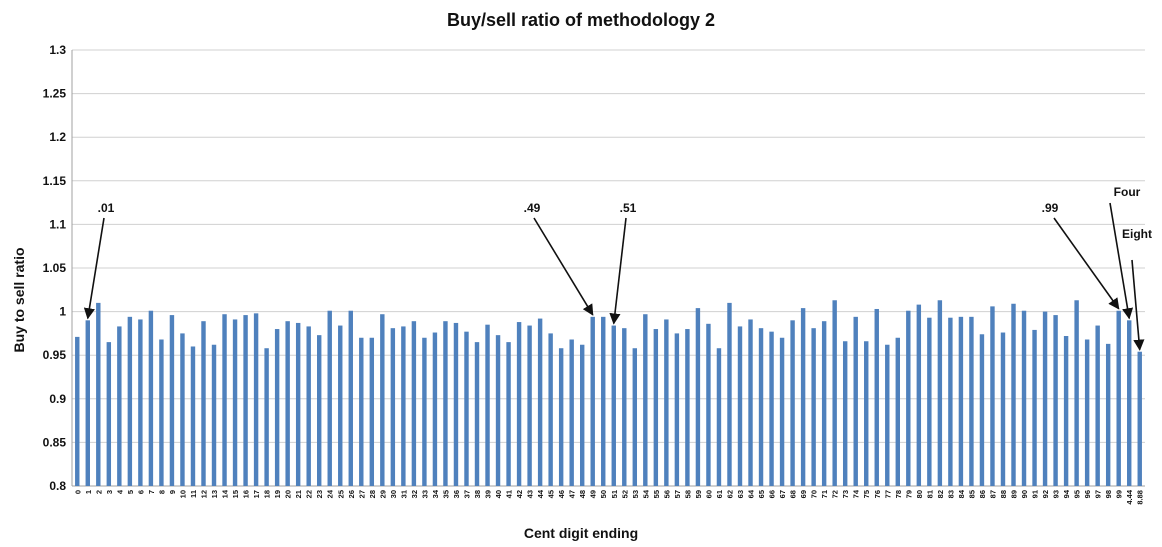 The width and height of the screenshot is (1162, 547). What do you see at coordinates (919, 494) in the screenshot?
I see `x-tick-label: 80` at bounding box center [919, 494].